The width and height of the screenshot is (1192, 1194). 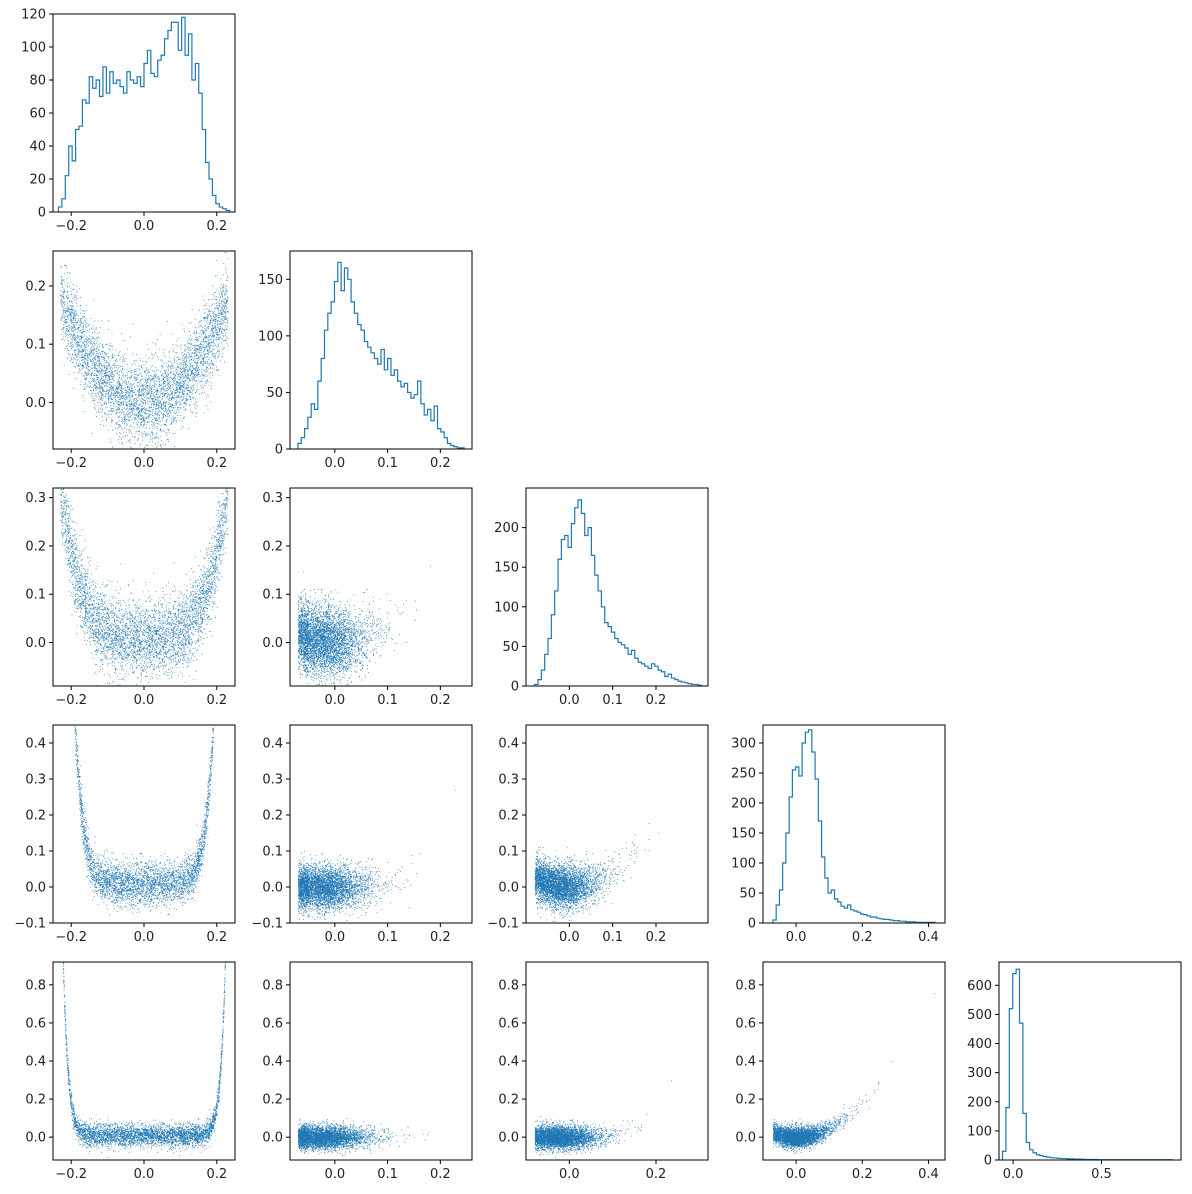 What do you see at coordinates (747, 894) in the screenshot?
I see `y-tick-label: 50` at bounding box center [747, 894].